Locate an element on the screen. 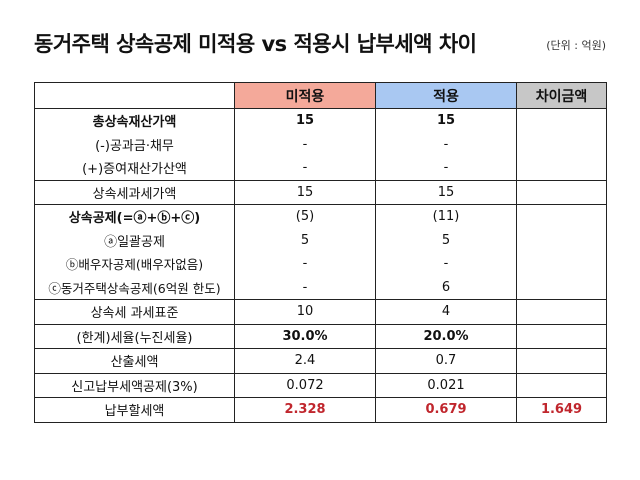 This screenshot has width=640, height=480. value-not-applied: 2.328 is located at coordinates (305, 410).